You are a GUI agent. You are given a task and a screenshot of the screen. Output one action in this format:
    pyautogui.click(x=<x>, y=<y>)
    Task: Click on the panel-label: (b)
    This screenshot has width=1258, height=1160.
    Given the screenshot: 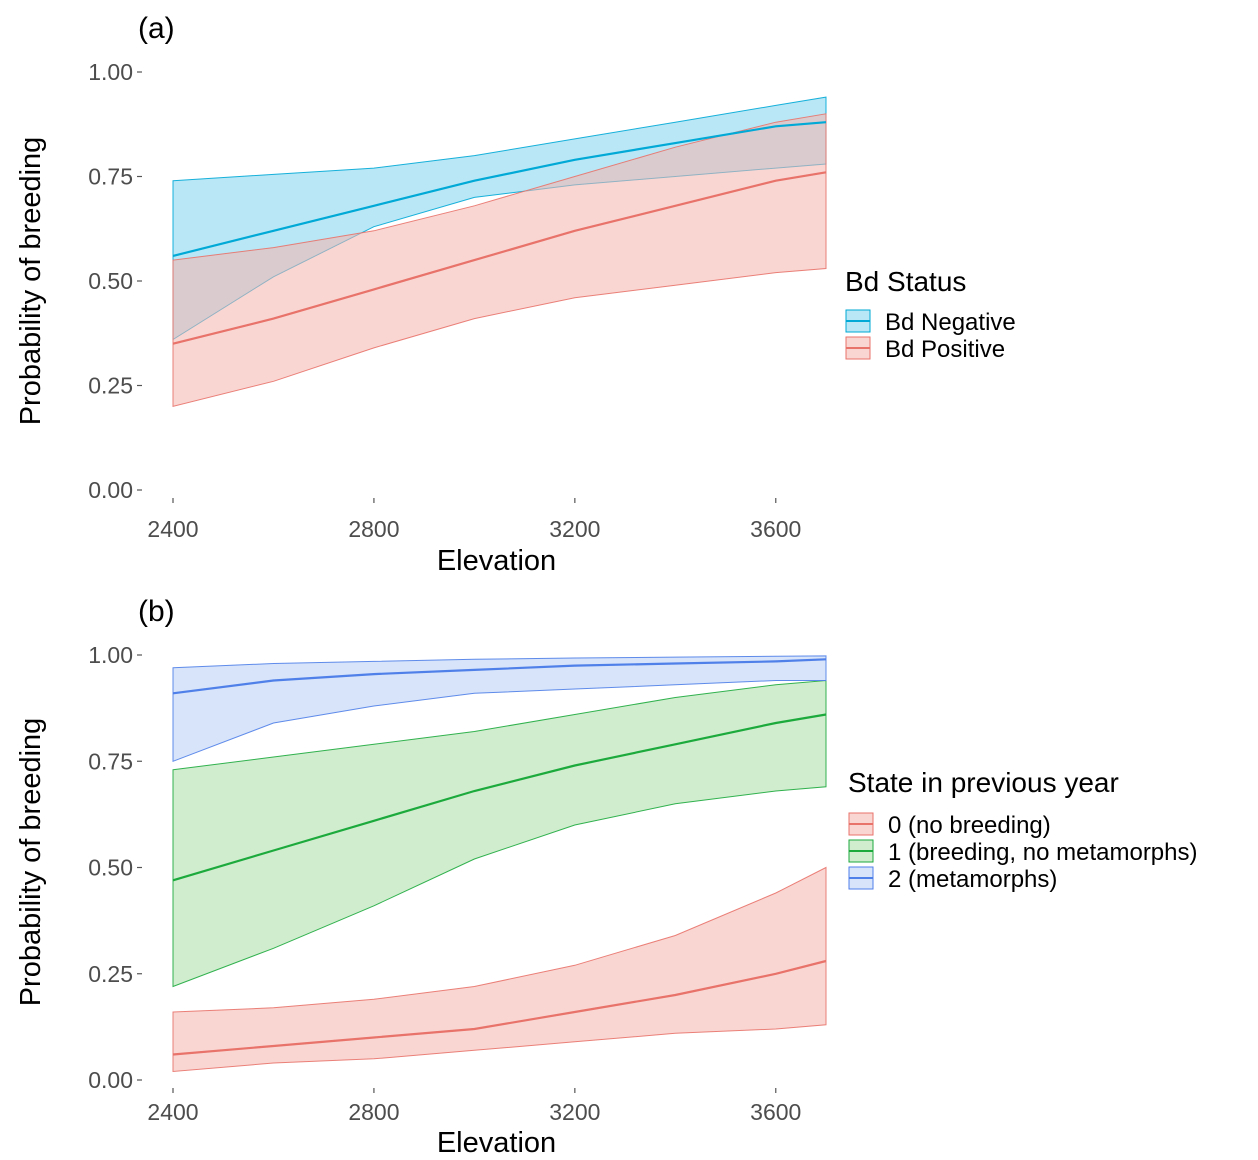 What is the action you would take?
    pyautogui.click(x=156, y=611)
    